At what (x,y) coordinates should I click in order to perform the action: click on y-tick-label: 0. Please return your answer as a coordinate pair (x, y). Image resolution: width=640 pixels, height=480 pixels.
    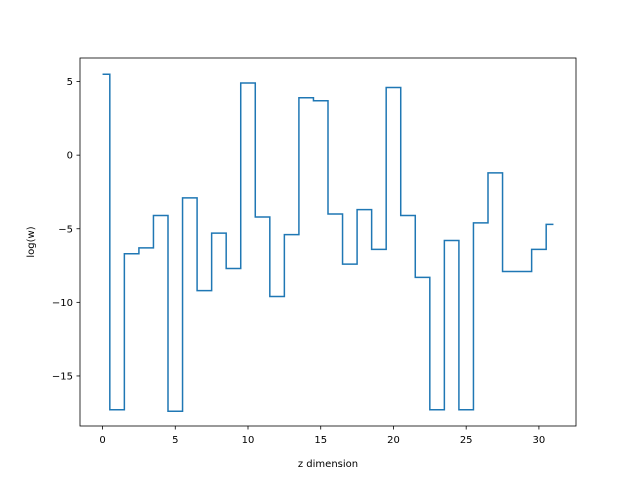
    Looking at the image, I should click on (70, 156).